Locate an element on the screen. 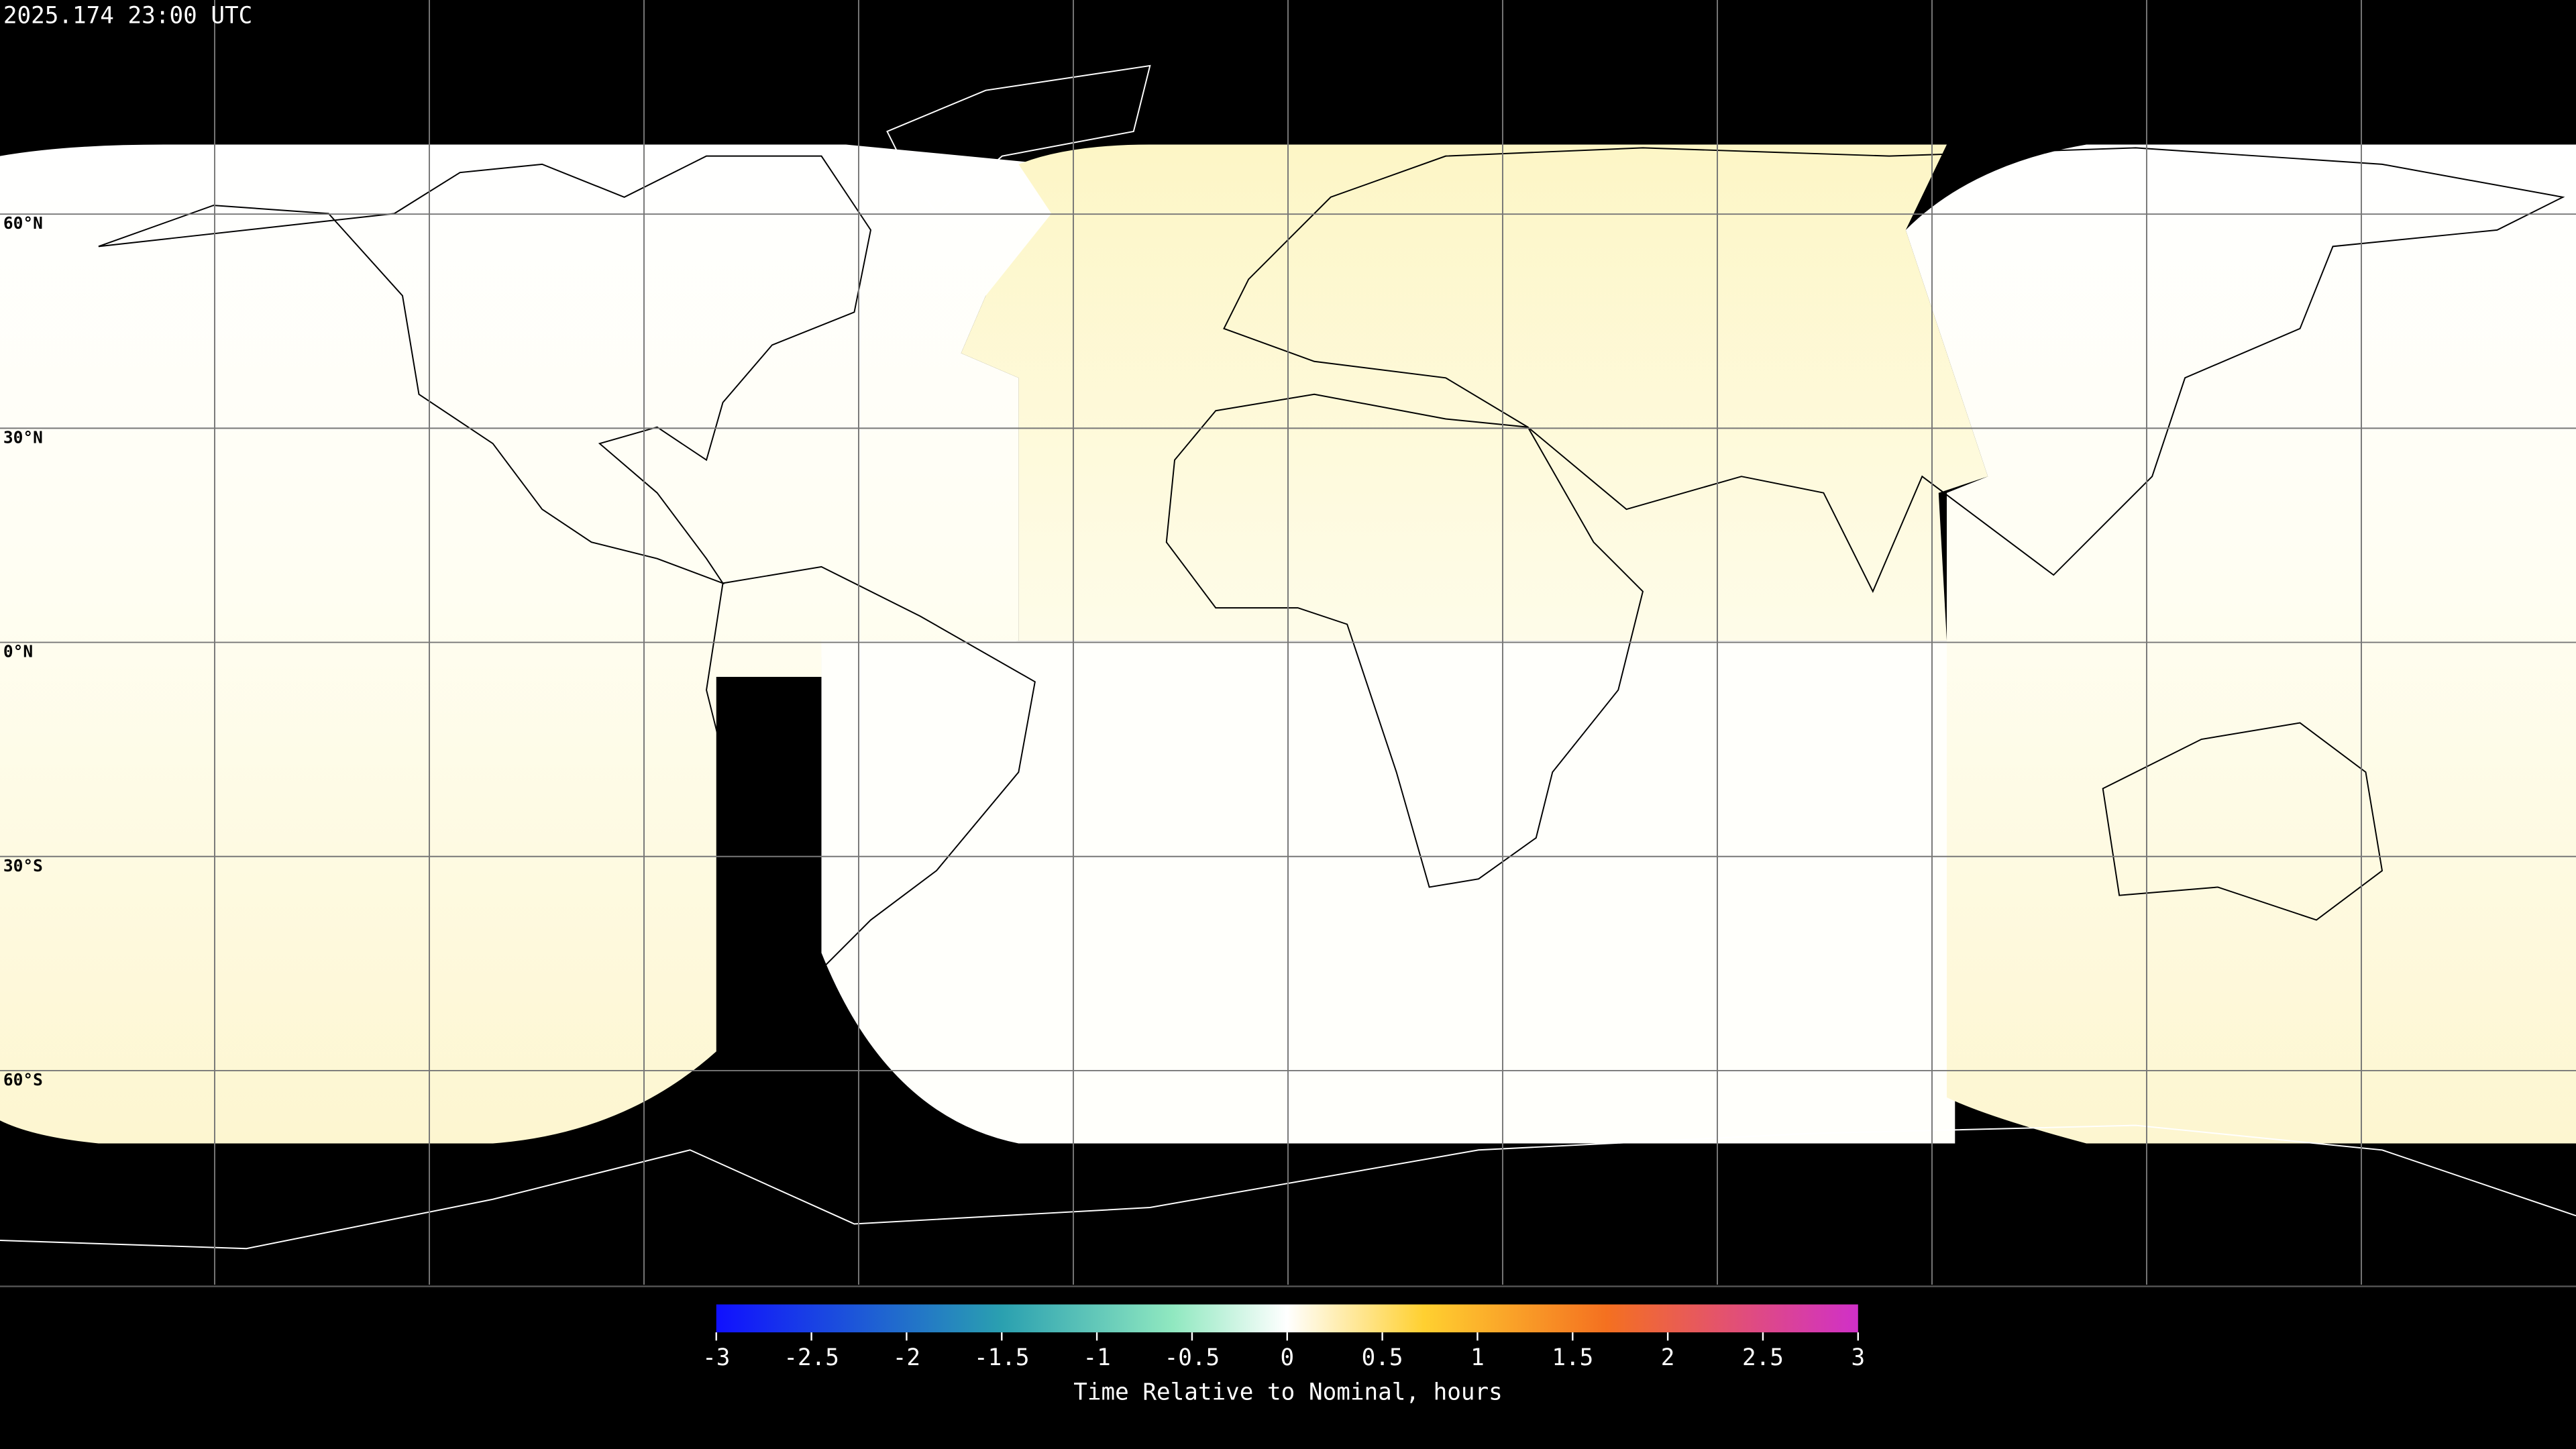  colorbar-tick-label: -0.5 is located at coordinates (1192, 1357).